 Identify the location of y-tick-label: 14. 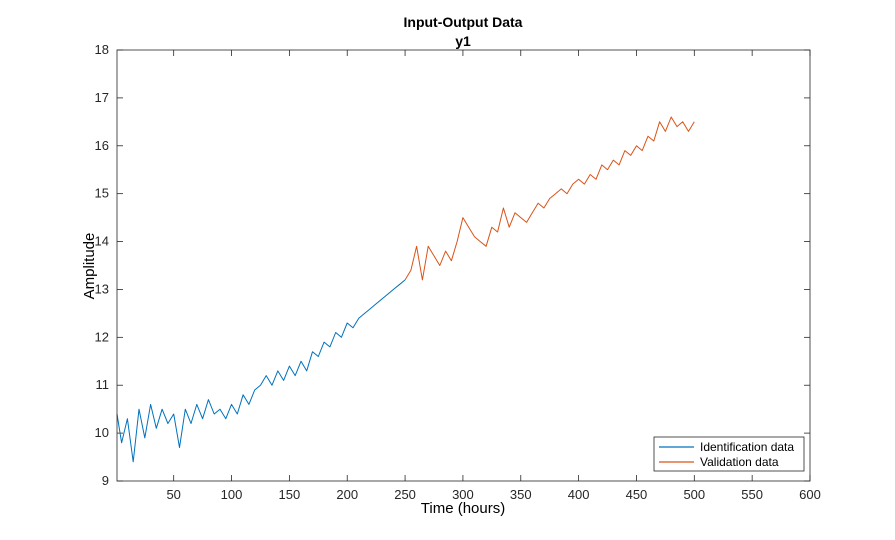
(102, 241).